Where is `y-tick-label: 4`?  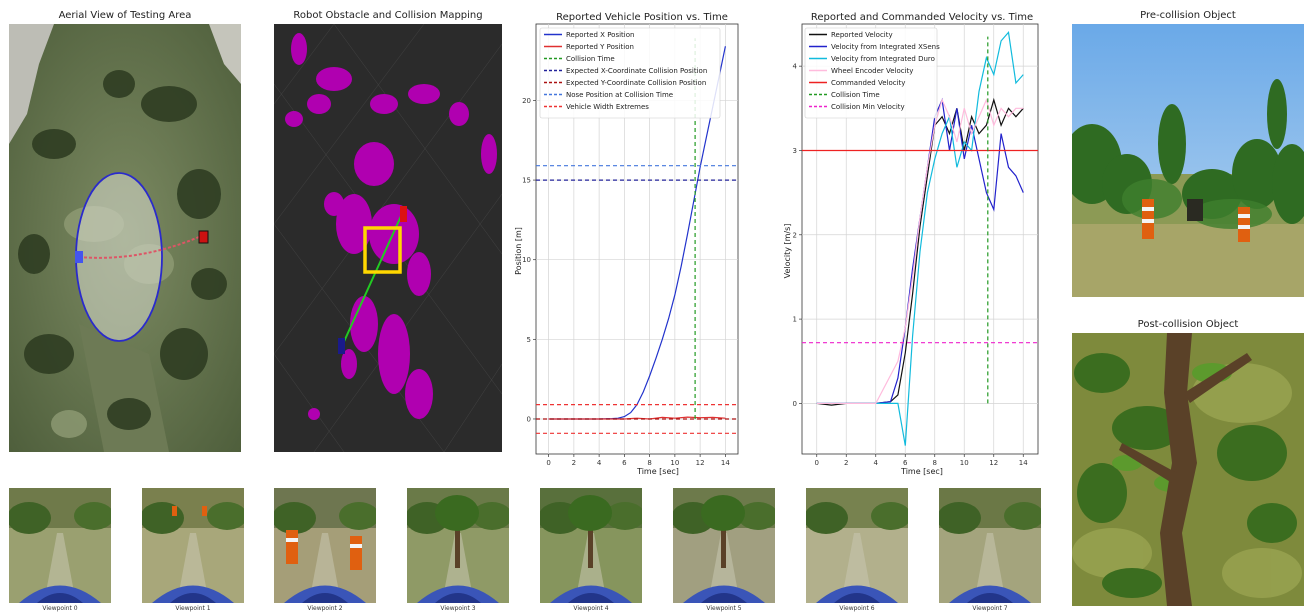 y-tick-label: 4 is located at coordinates (795, 67).